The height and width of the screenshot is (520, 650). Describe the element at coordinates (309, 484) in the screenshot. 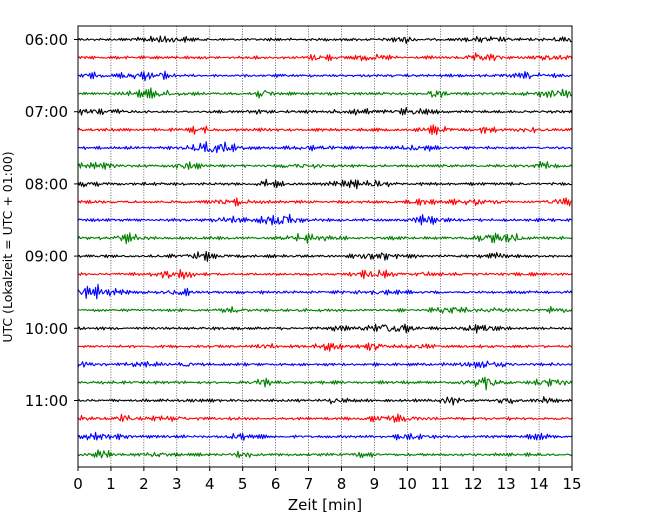

I see `x-tick-label: 7` at that location.